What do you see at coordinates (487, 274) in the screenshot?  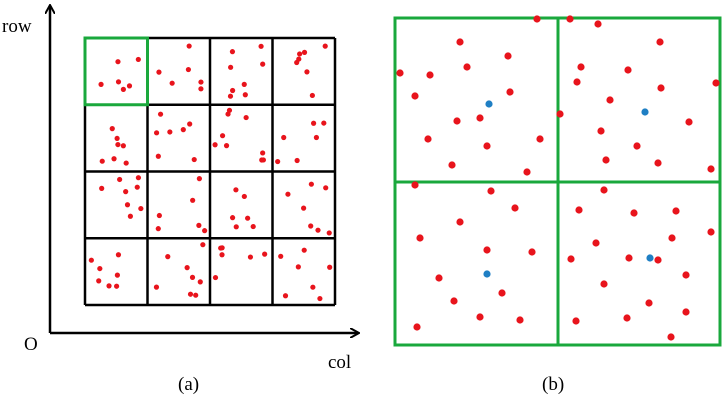 I see `center-point` at bounding box center [487, 274].